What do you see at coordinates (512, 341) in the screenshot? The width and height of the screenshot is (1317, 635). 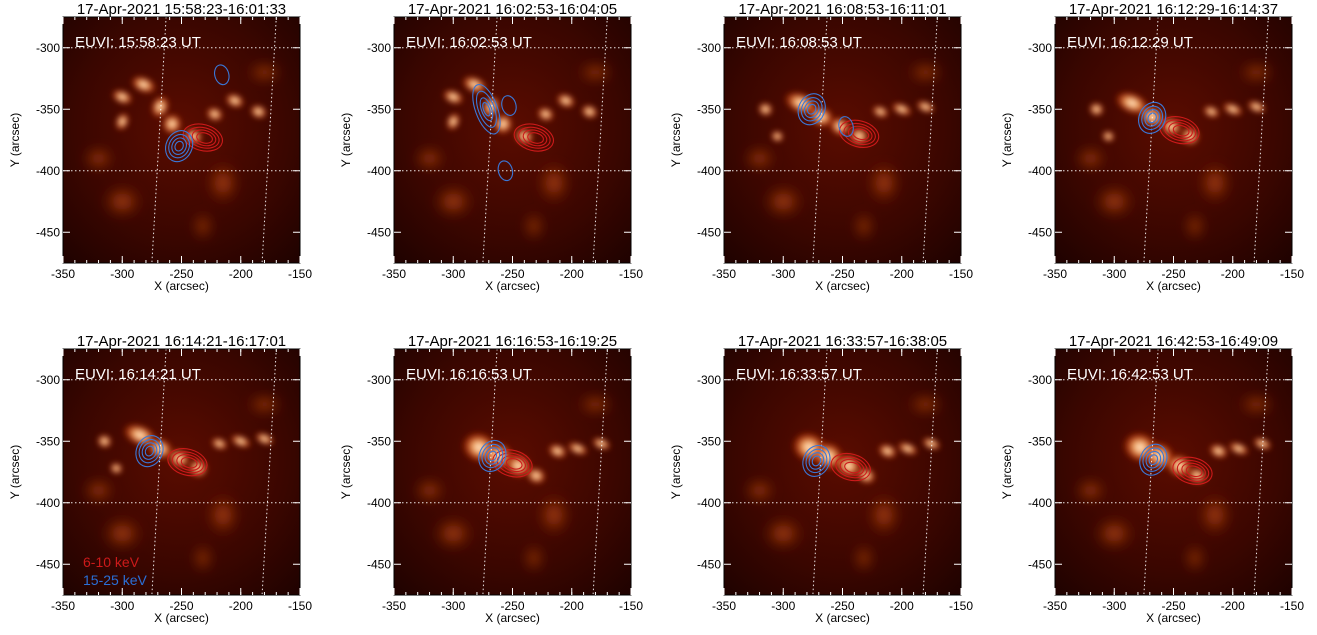 I see `panel-title: 17-Apr-2021 16:16:53-16:19:25` at bounding box center [512, 341].